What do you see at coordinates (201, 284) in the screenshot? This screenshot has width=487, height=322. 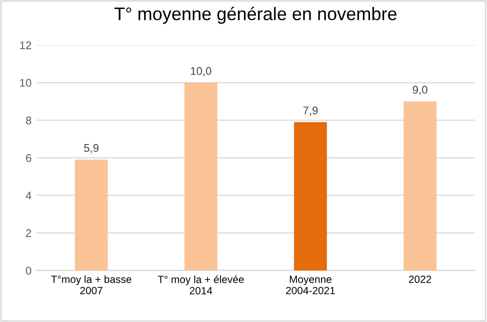 I see `x-tick-label: T° moy la + élevée 2014` at bounding box center [201, 284].